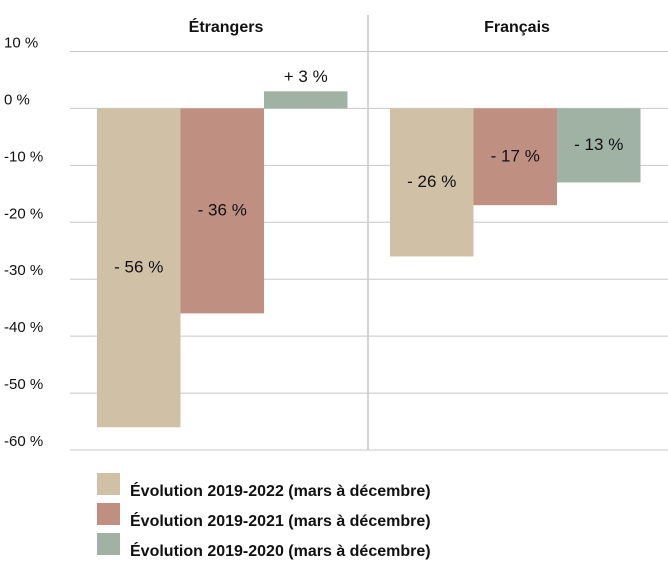  Describe the element at coordinates (306, 76) in the screenshot. I see `value-label: + 3 %` at that location.